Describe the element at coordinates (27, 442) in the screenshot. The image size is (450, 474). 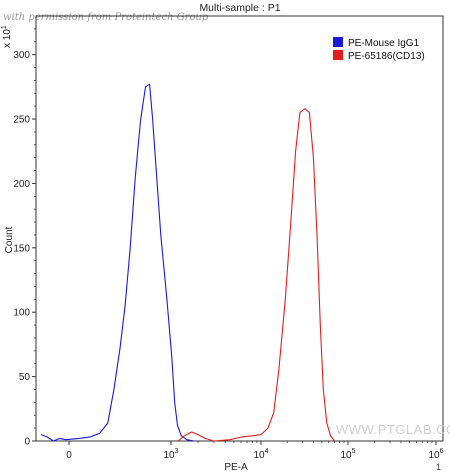
I see `y-tick-label: 0` at that location.